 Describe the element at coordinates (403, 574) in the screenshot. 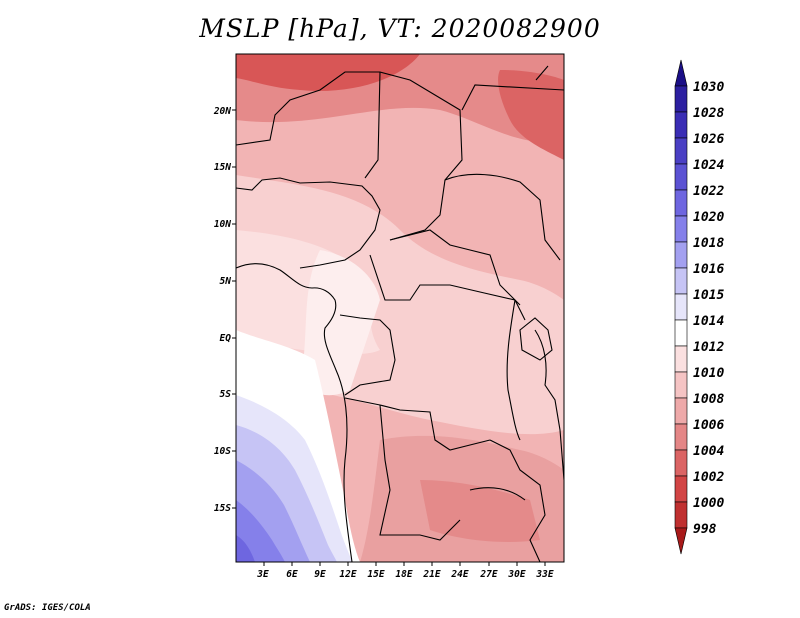

I see `lon-label: 18E` at that location.